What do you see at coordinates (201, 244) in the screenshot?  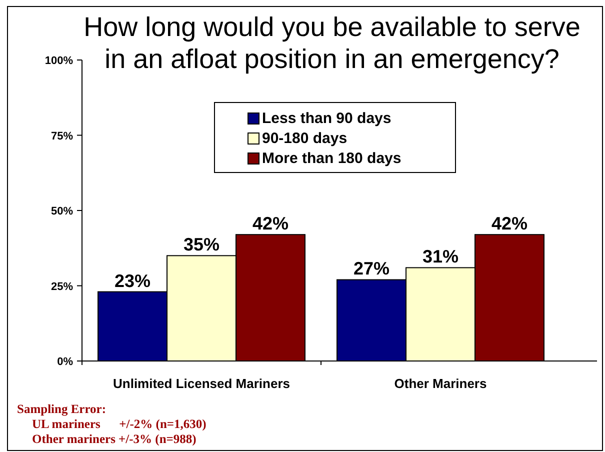 I see `data-label: 35%` at bounding box center [201, 244].